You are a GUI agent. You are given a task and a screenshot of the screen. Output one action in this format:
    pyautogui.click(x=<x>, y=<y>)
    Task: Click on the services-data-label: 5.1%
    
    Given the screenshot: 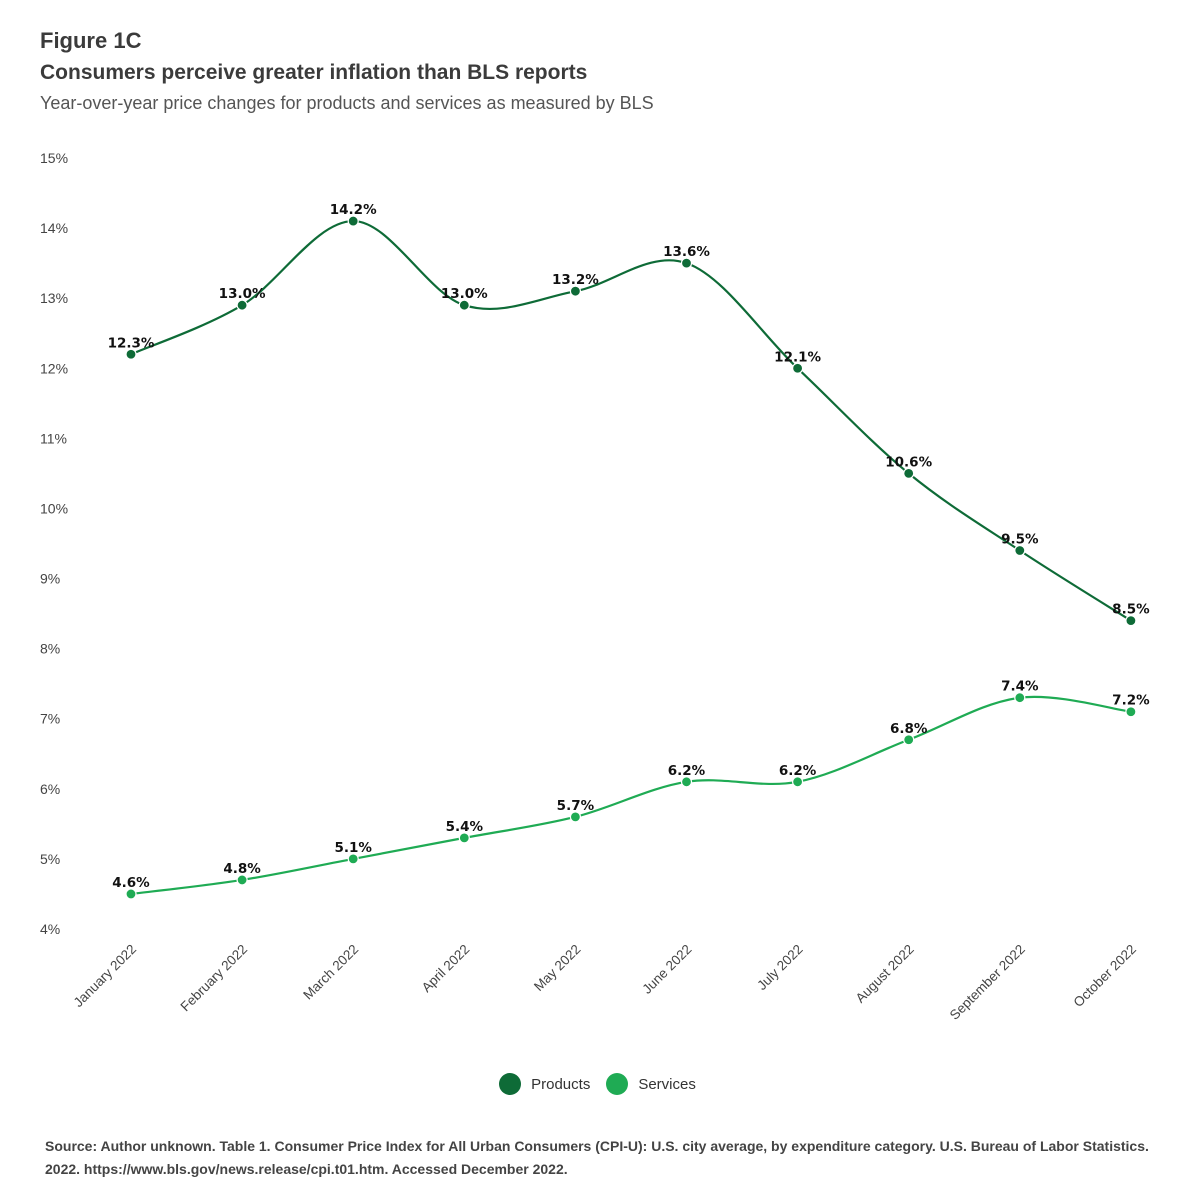 What is the action you would take?
    pyautogui.click(x=353, y=848)
    